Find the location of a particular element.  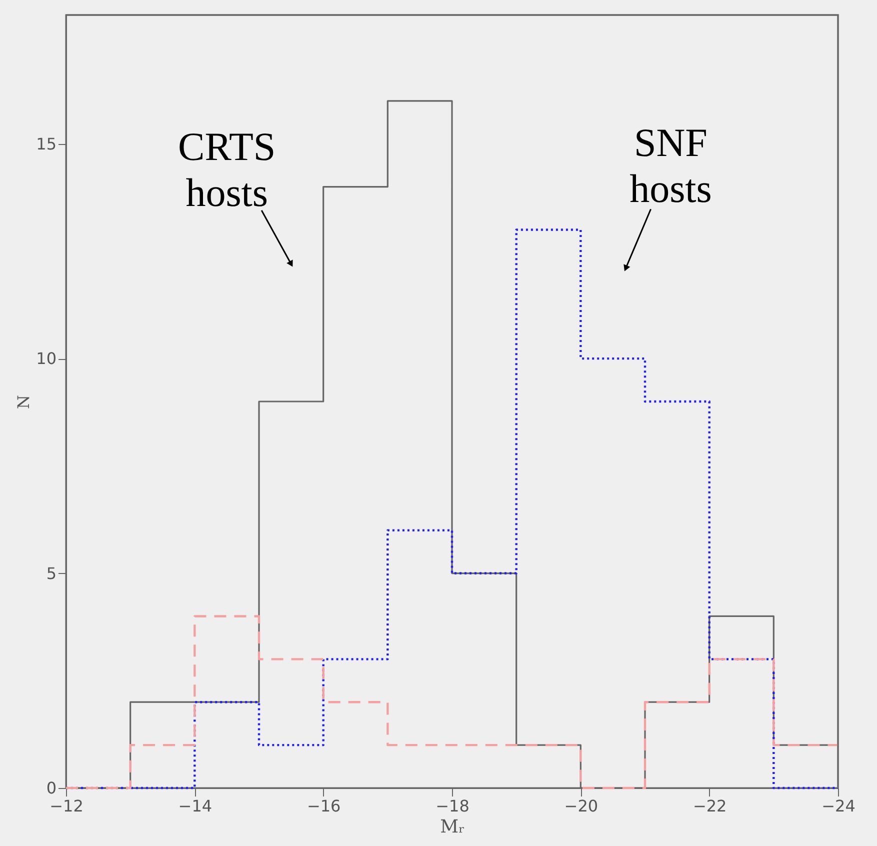

x-axis-title: Mᵣ is located at coordinates (452, 827).